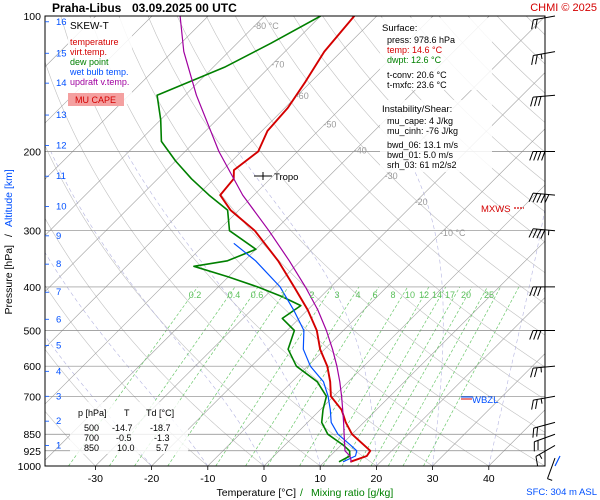 This screenshot has height=500, width=600. What do you see at coordinates (61, 83) in the screenshot?
I see `altitude-tick-label: 14` at bounding box center [61, 83].